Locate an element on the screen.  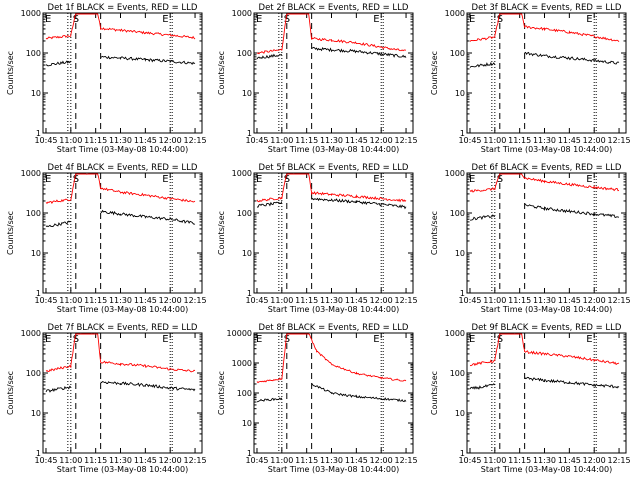
panel-title: Det 3f BLACK = Events, RED = LLD is located at coordinates (547, 8).